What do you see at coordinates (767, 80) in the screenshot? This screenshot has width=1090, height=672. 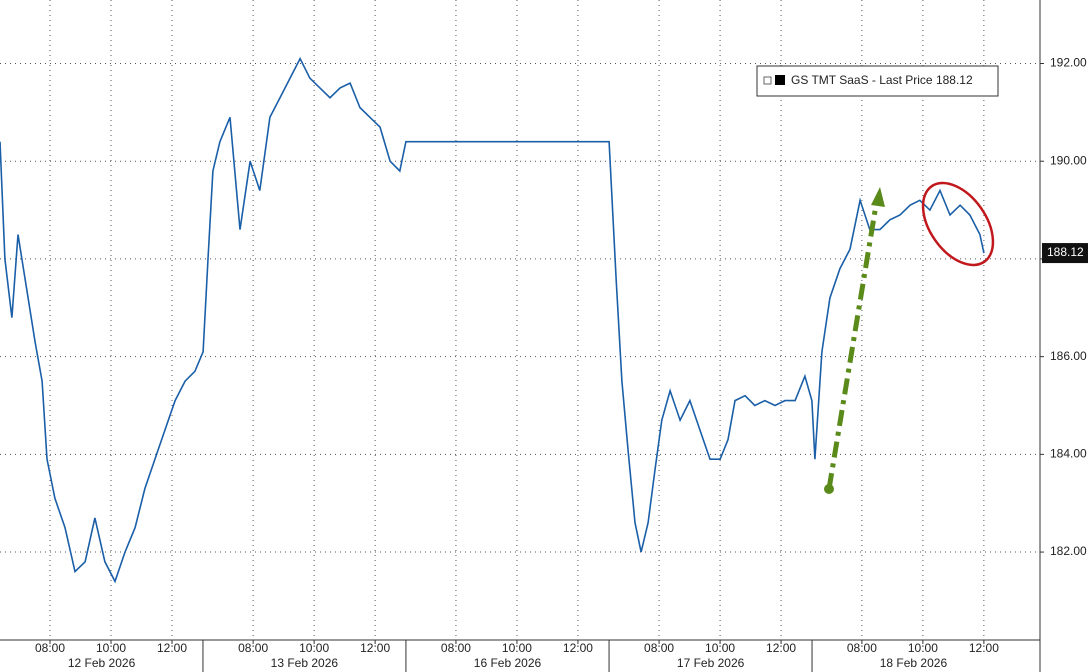 I see `legend-toggle` at bounding box center [767, 80].